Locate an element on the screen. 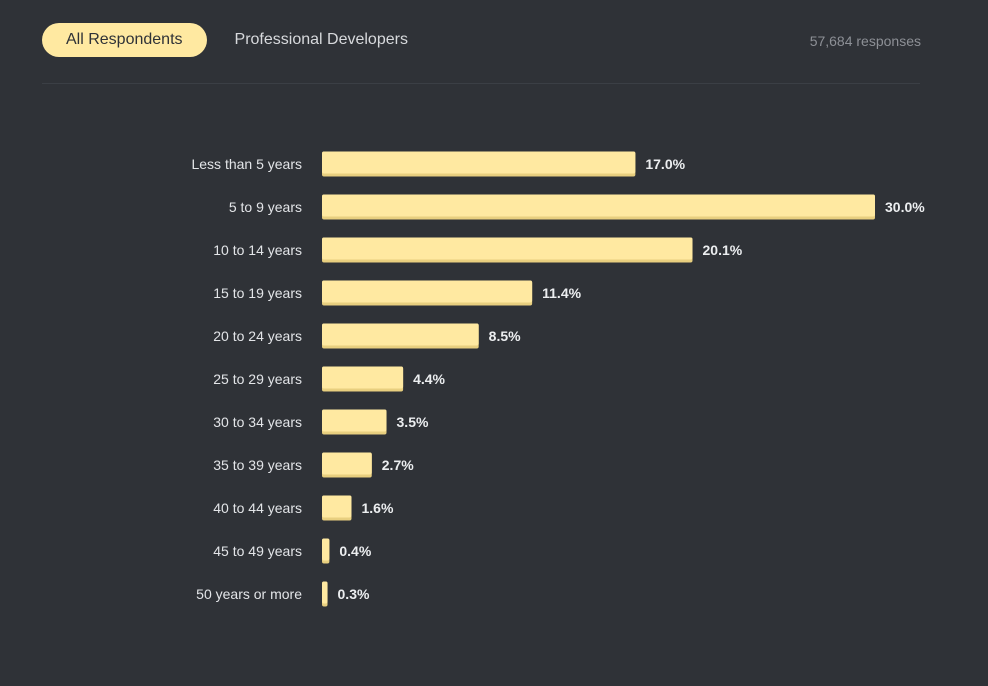 The height and width of the screenshot is (686, 988). category-label: 30 to 34 years is located at coordinates (257, 422).